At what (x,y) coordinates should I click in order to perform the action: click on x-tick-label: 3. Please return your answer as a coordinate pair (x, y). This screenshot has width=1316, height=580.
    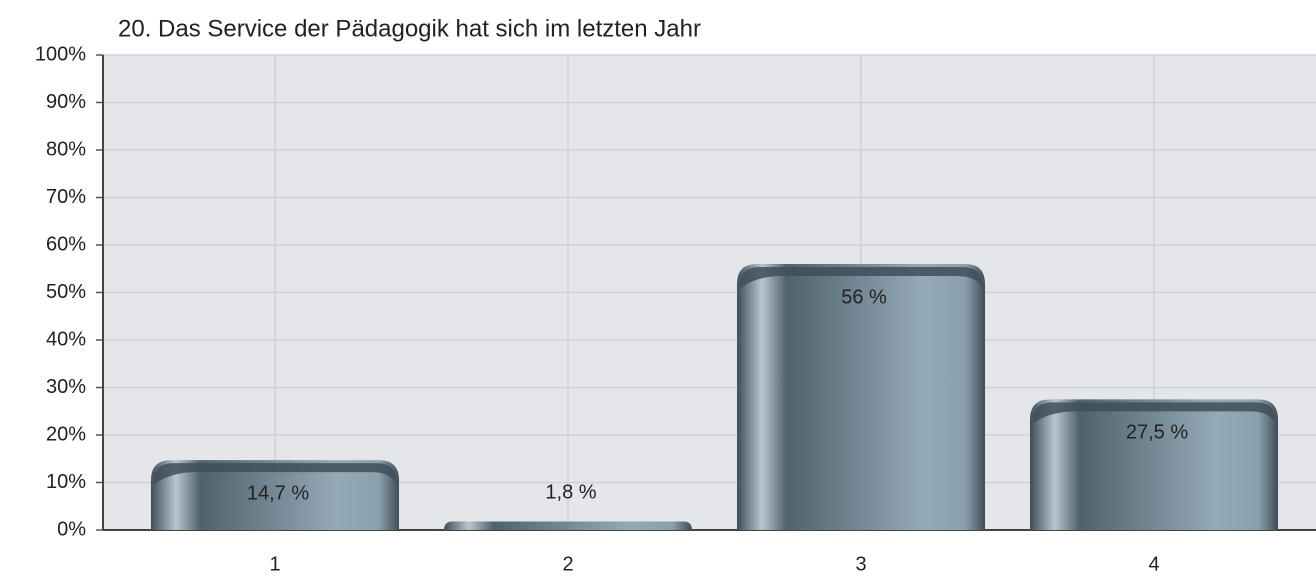
    Looking at the image, I should click on (860, 564).